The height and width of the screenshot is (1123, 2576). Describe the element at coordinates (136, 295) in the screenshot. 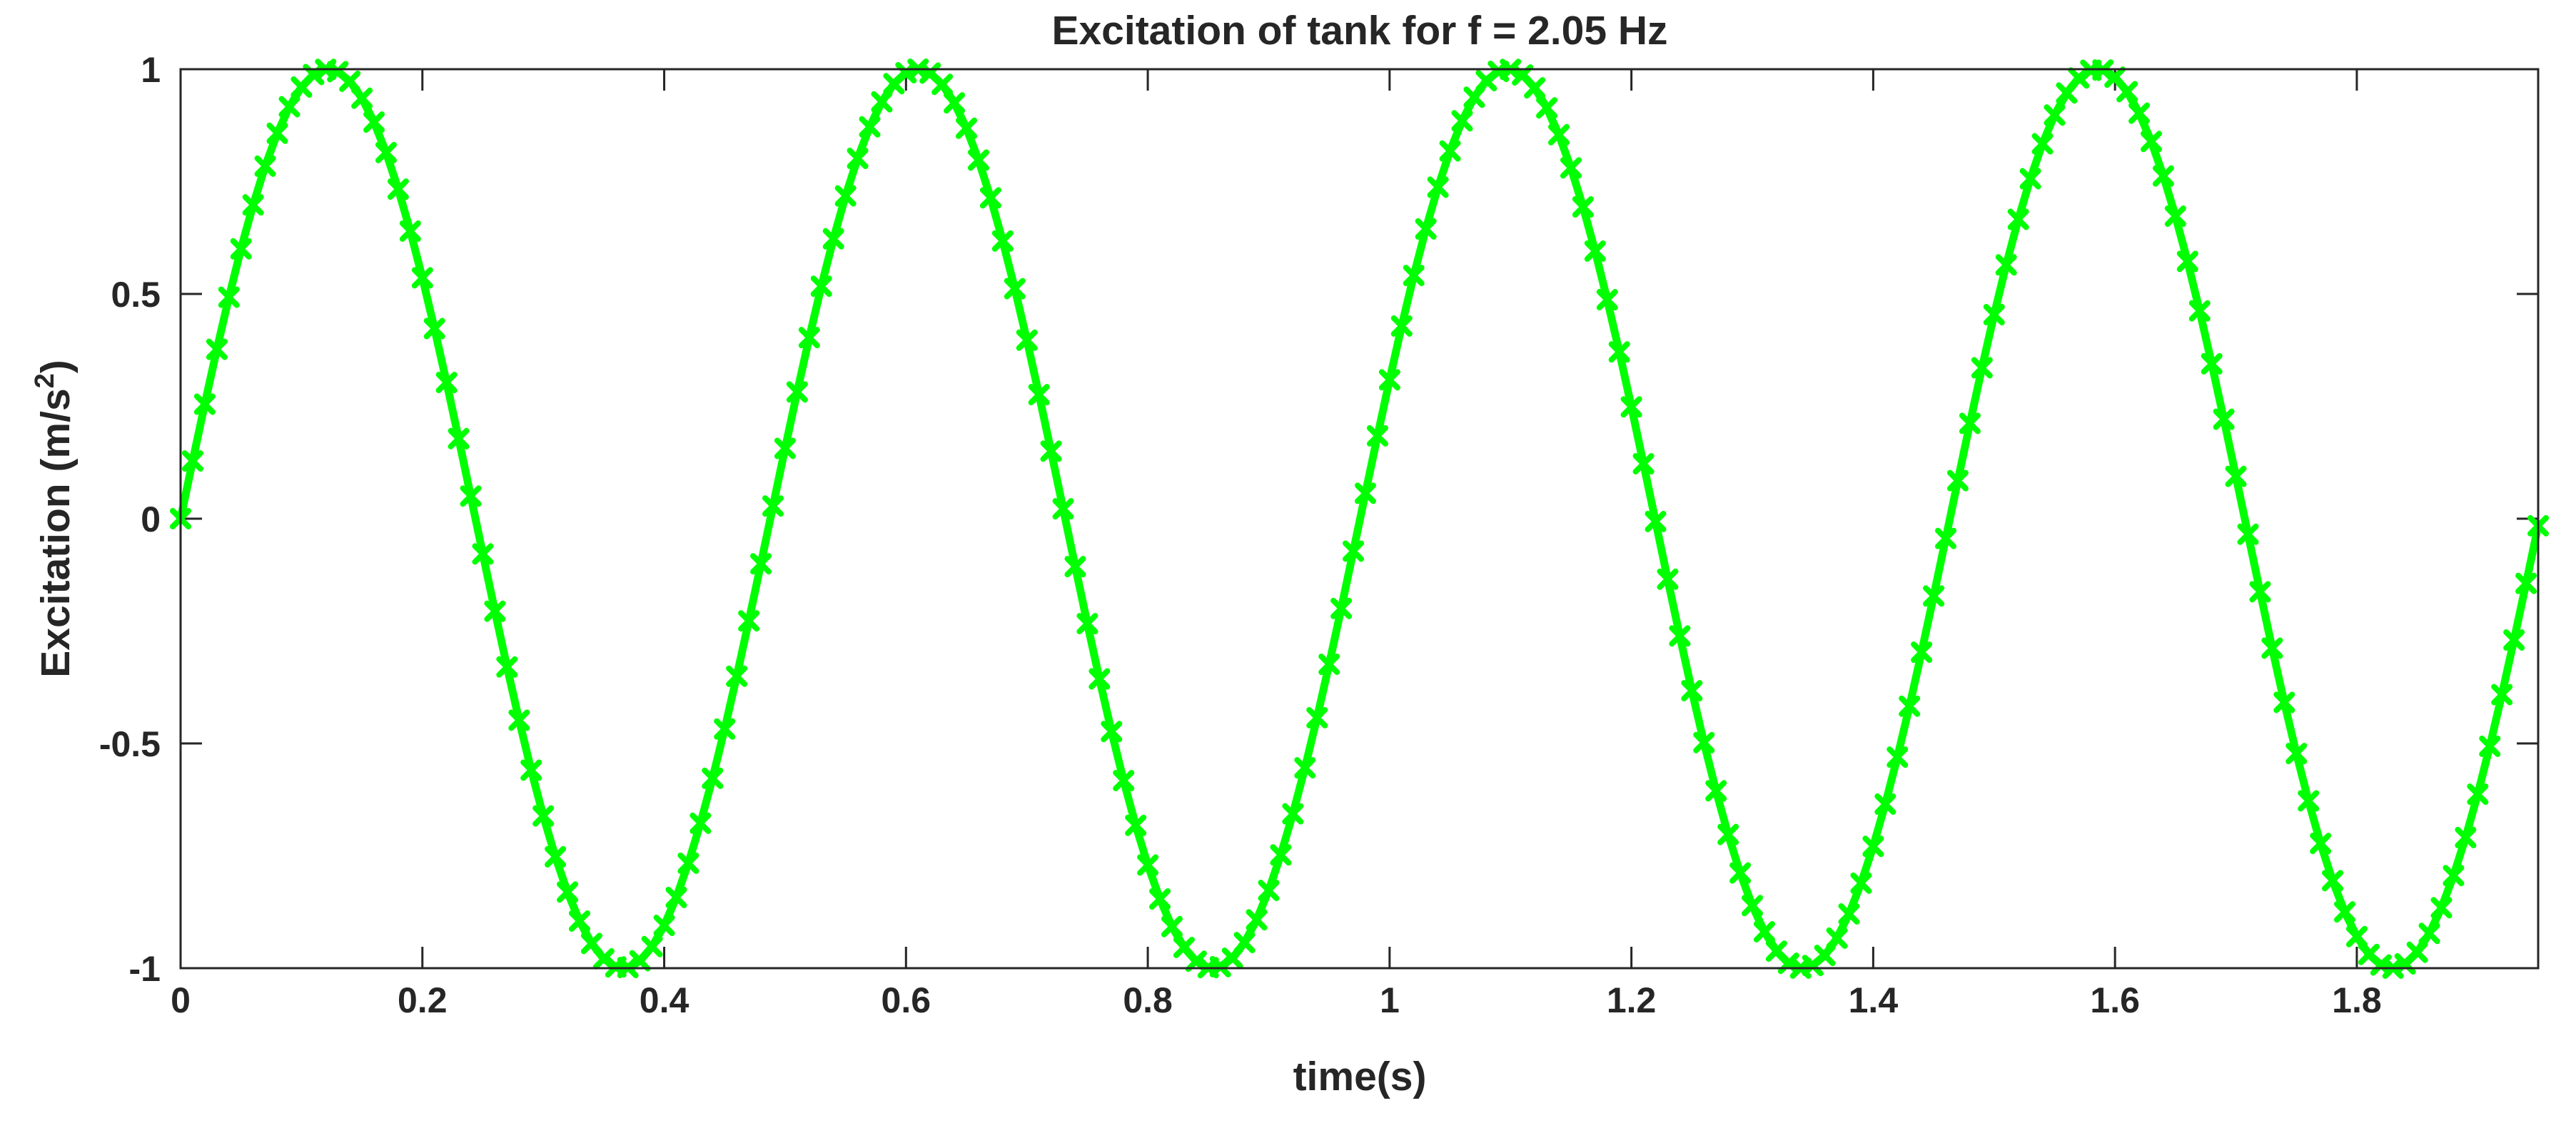

I see `y-tick-label: 0.5` at that location.